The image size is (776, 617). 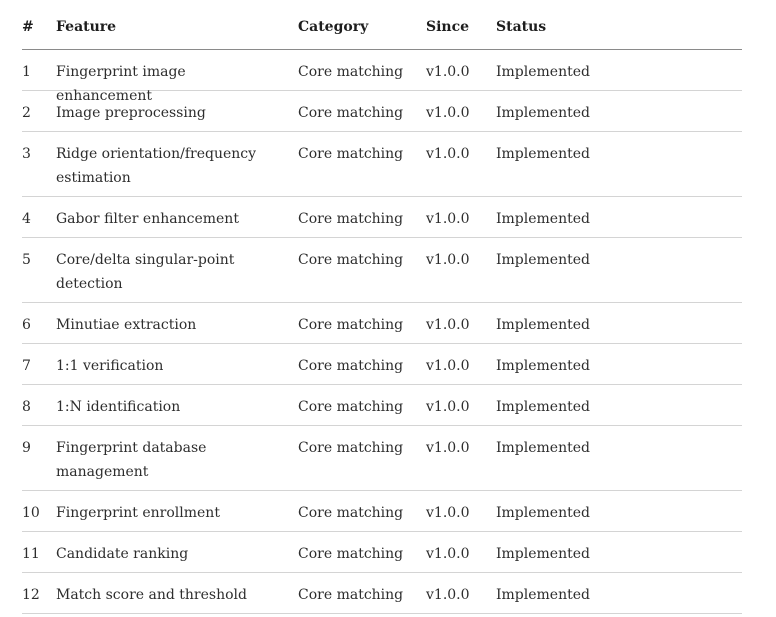 I want to click on feature-cell: Minutiae extraction, so click(x=126, y=325).